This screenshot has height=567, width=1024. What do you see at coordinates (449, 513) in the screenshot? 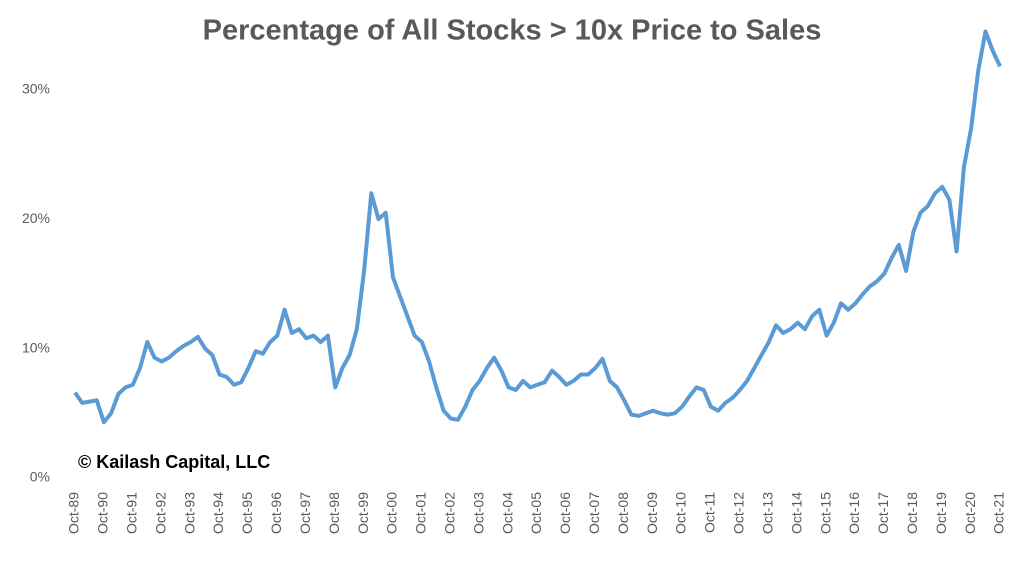
I see `x-tick-label: Oct-02` at bounding box center [449, 513].